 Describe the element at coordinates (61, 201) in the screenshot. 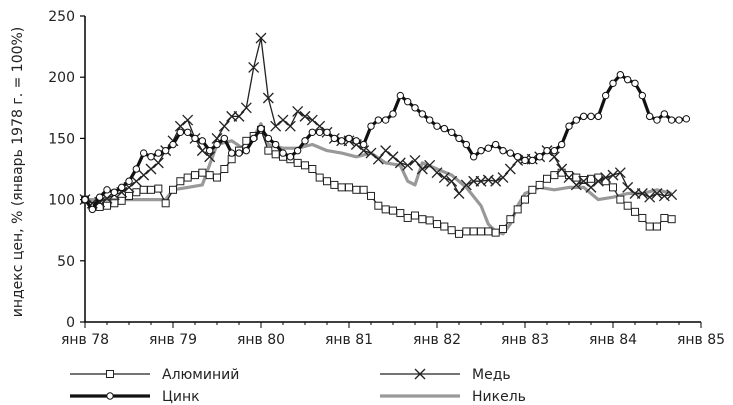

I see `y-tick-label: 100` at that location.